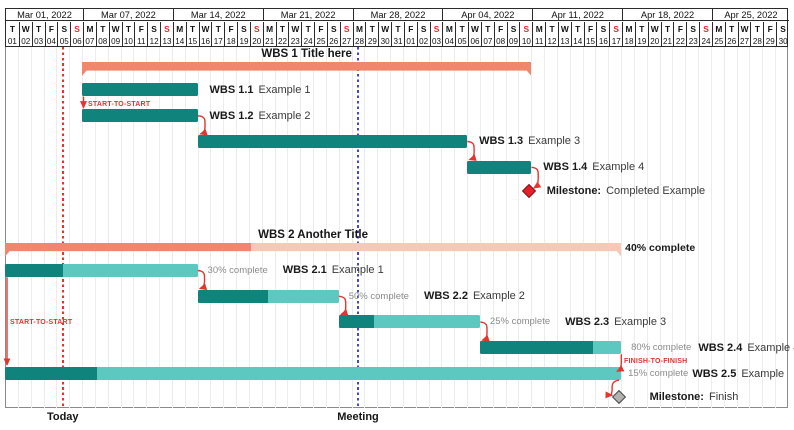 Image resolution: width=794 pixels, height=430 pixels. Describe the element at coordinates (357, 270) in the screenshot. I see `task-description: Example 1` at that location.